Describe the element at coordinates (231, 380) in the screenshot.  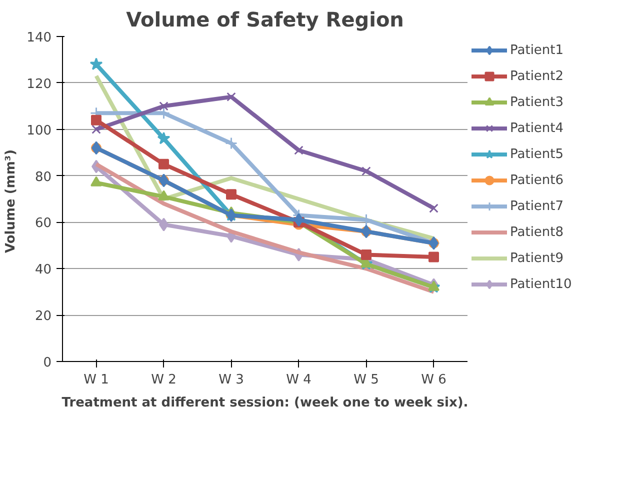
I see `x-tick-label: W 3` at that location.